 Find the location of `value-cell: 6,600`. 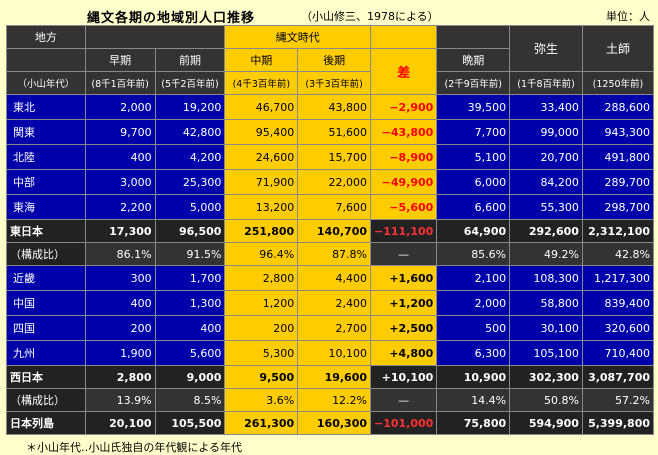

value-cell: 6,600 is located at coordinates (473, 207).